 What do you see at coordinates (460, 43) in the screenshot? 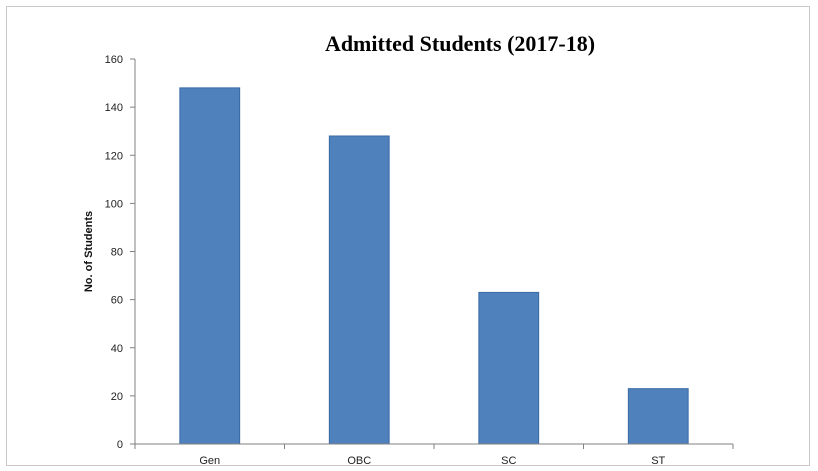
I see `chart-title: Admitted Students (2017-18)` at bounding box center [460, 43].